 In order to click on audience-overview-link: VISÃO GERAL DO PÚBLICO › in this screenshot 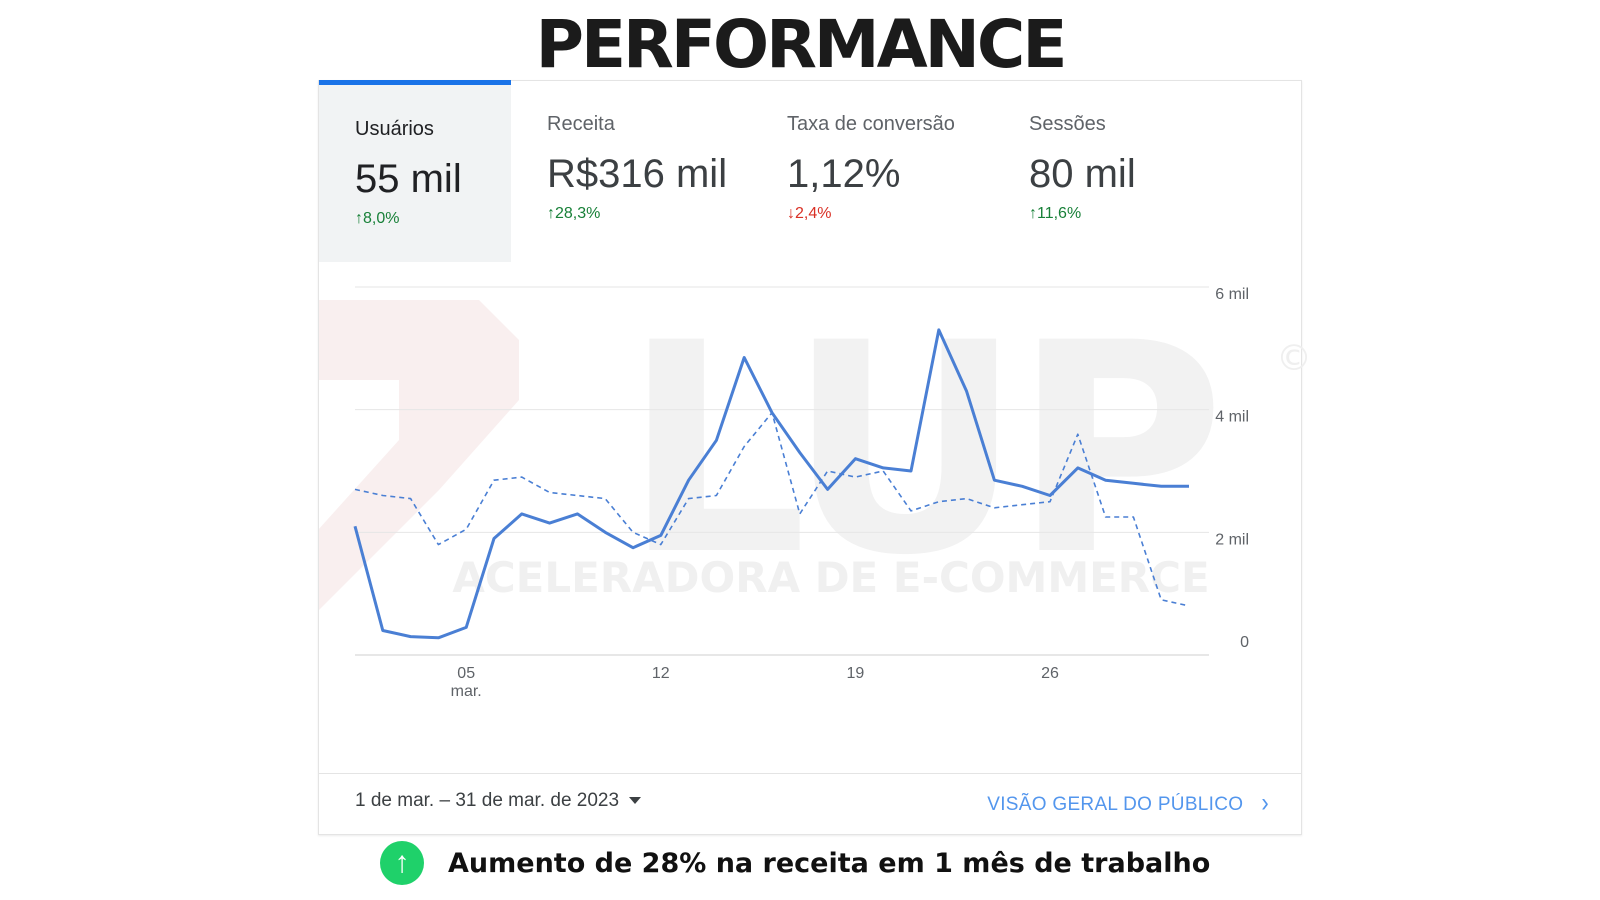, I will do `click(1128, 802)`.